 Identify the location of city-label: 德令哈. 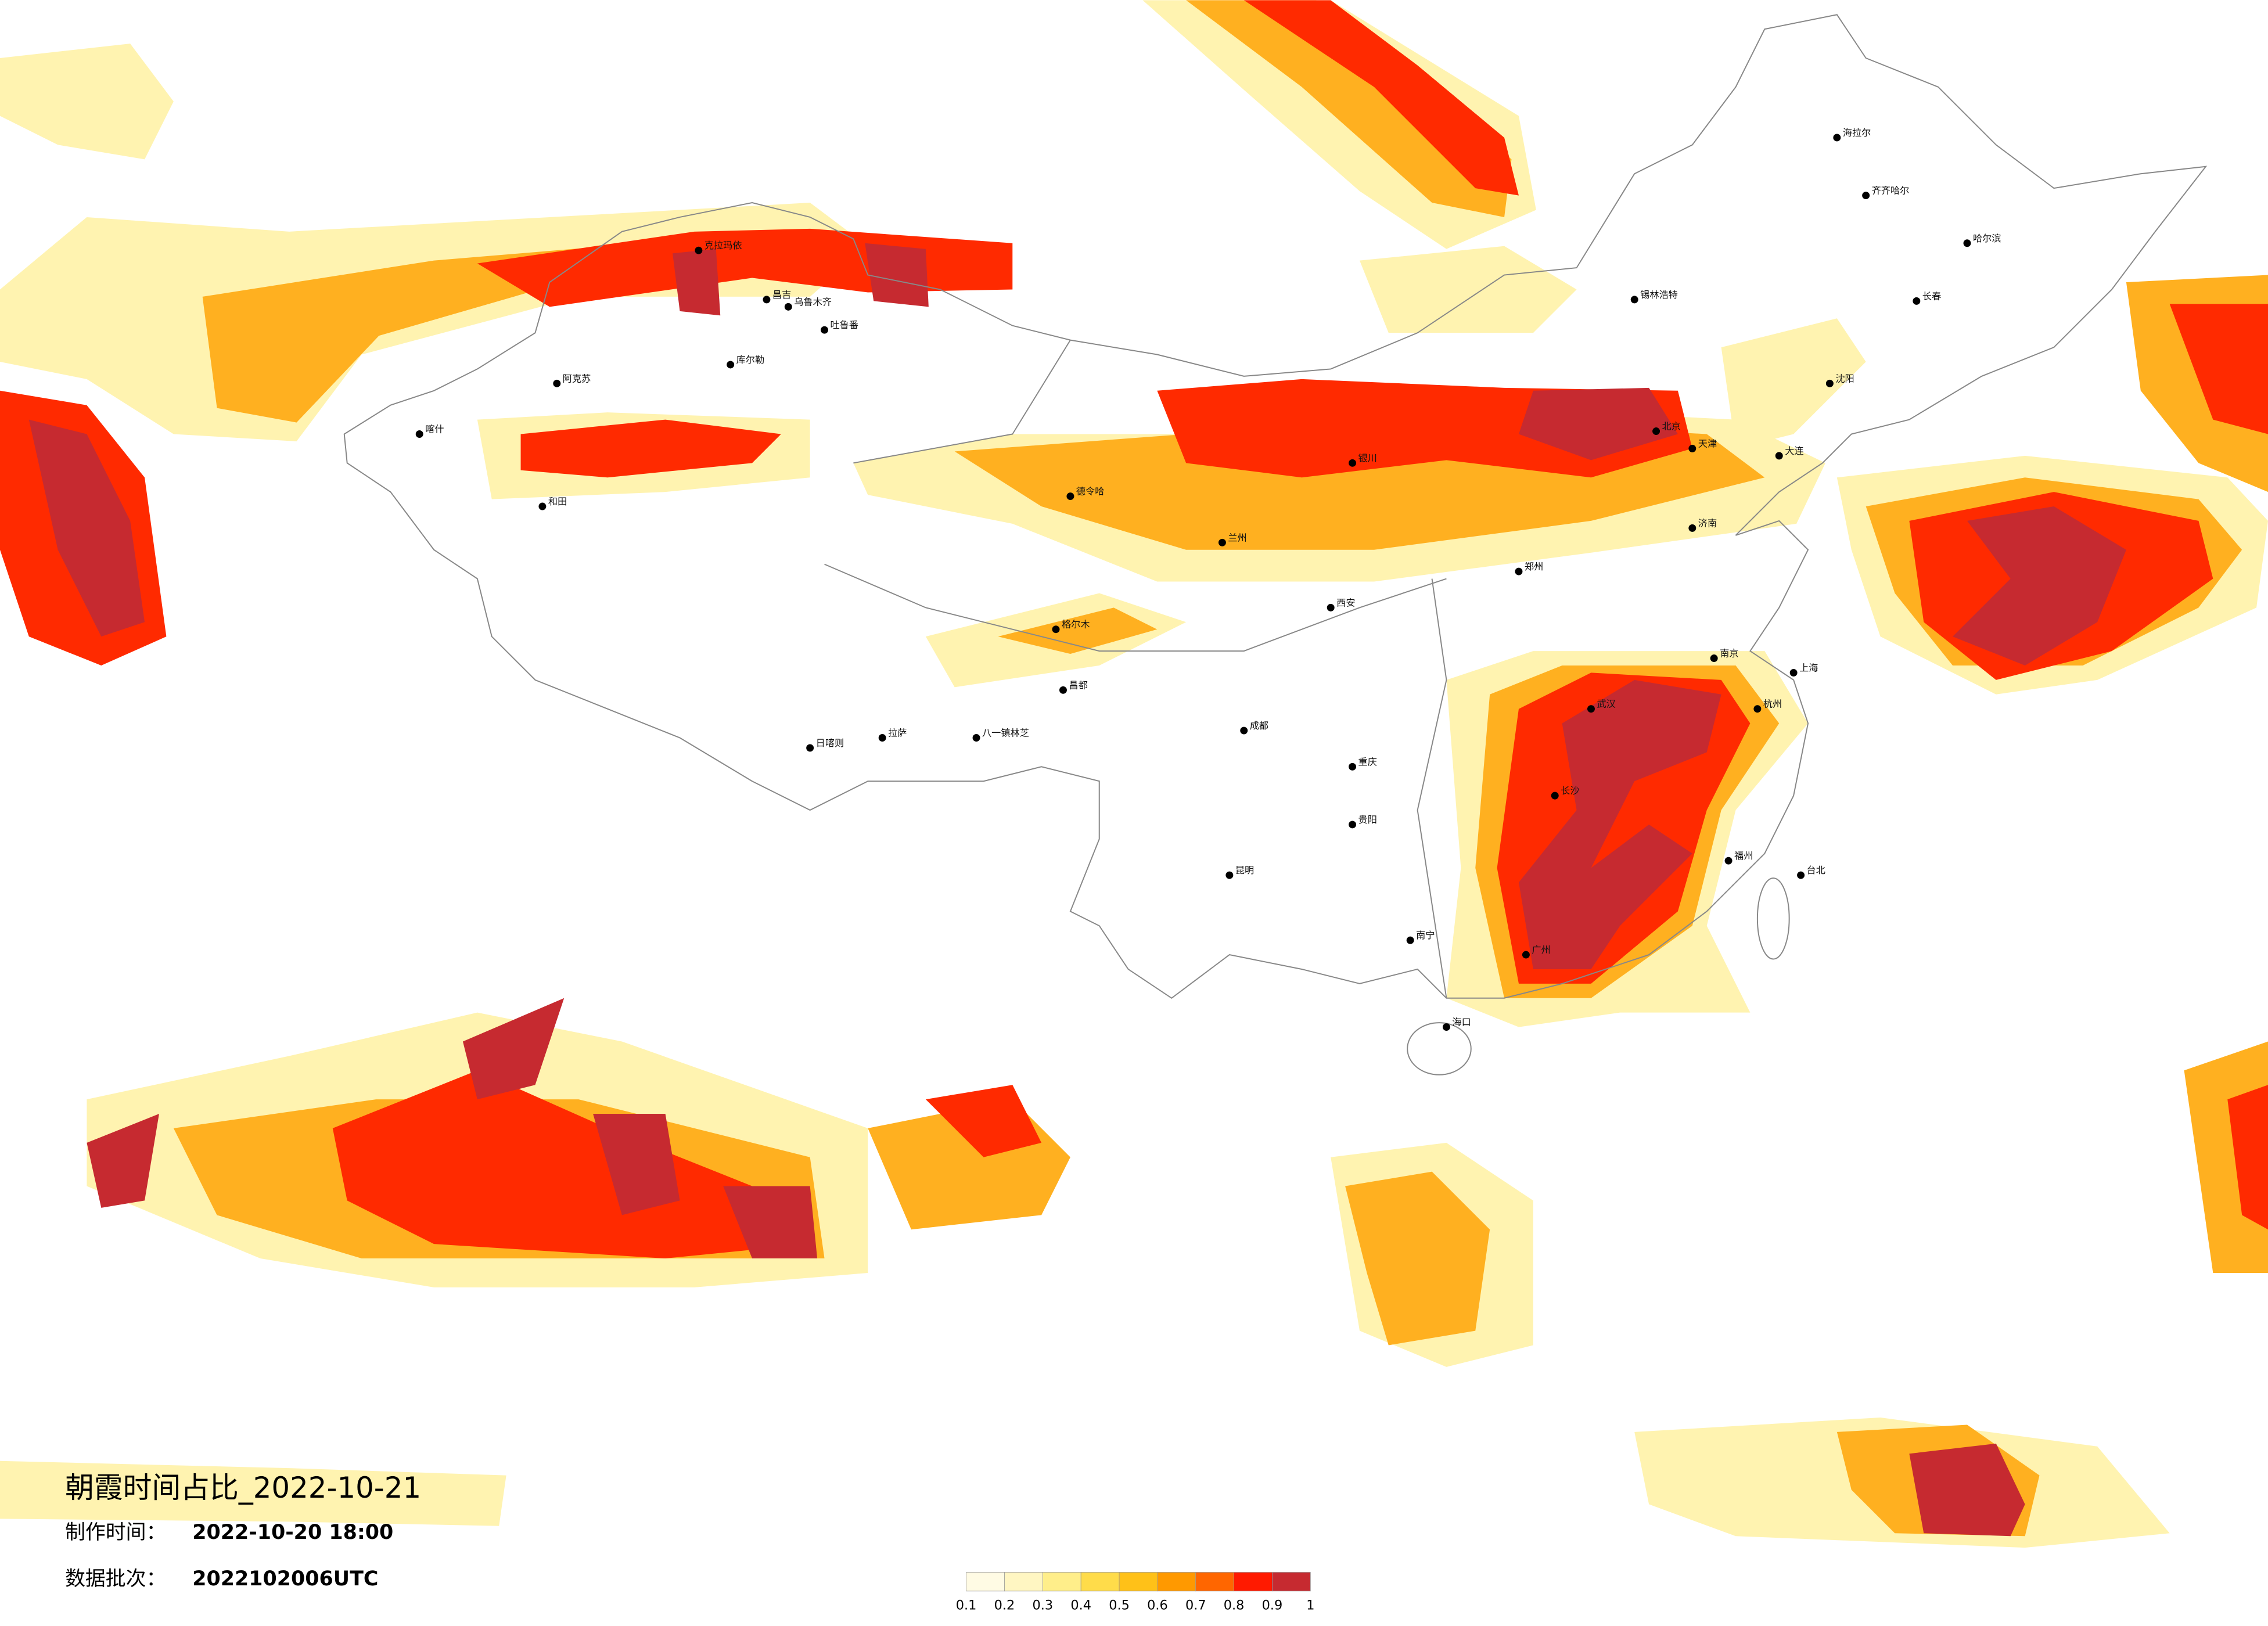
(1090, 491).